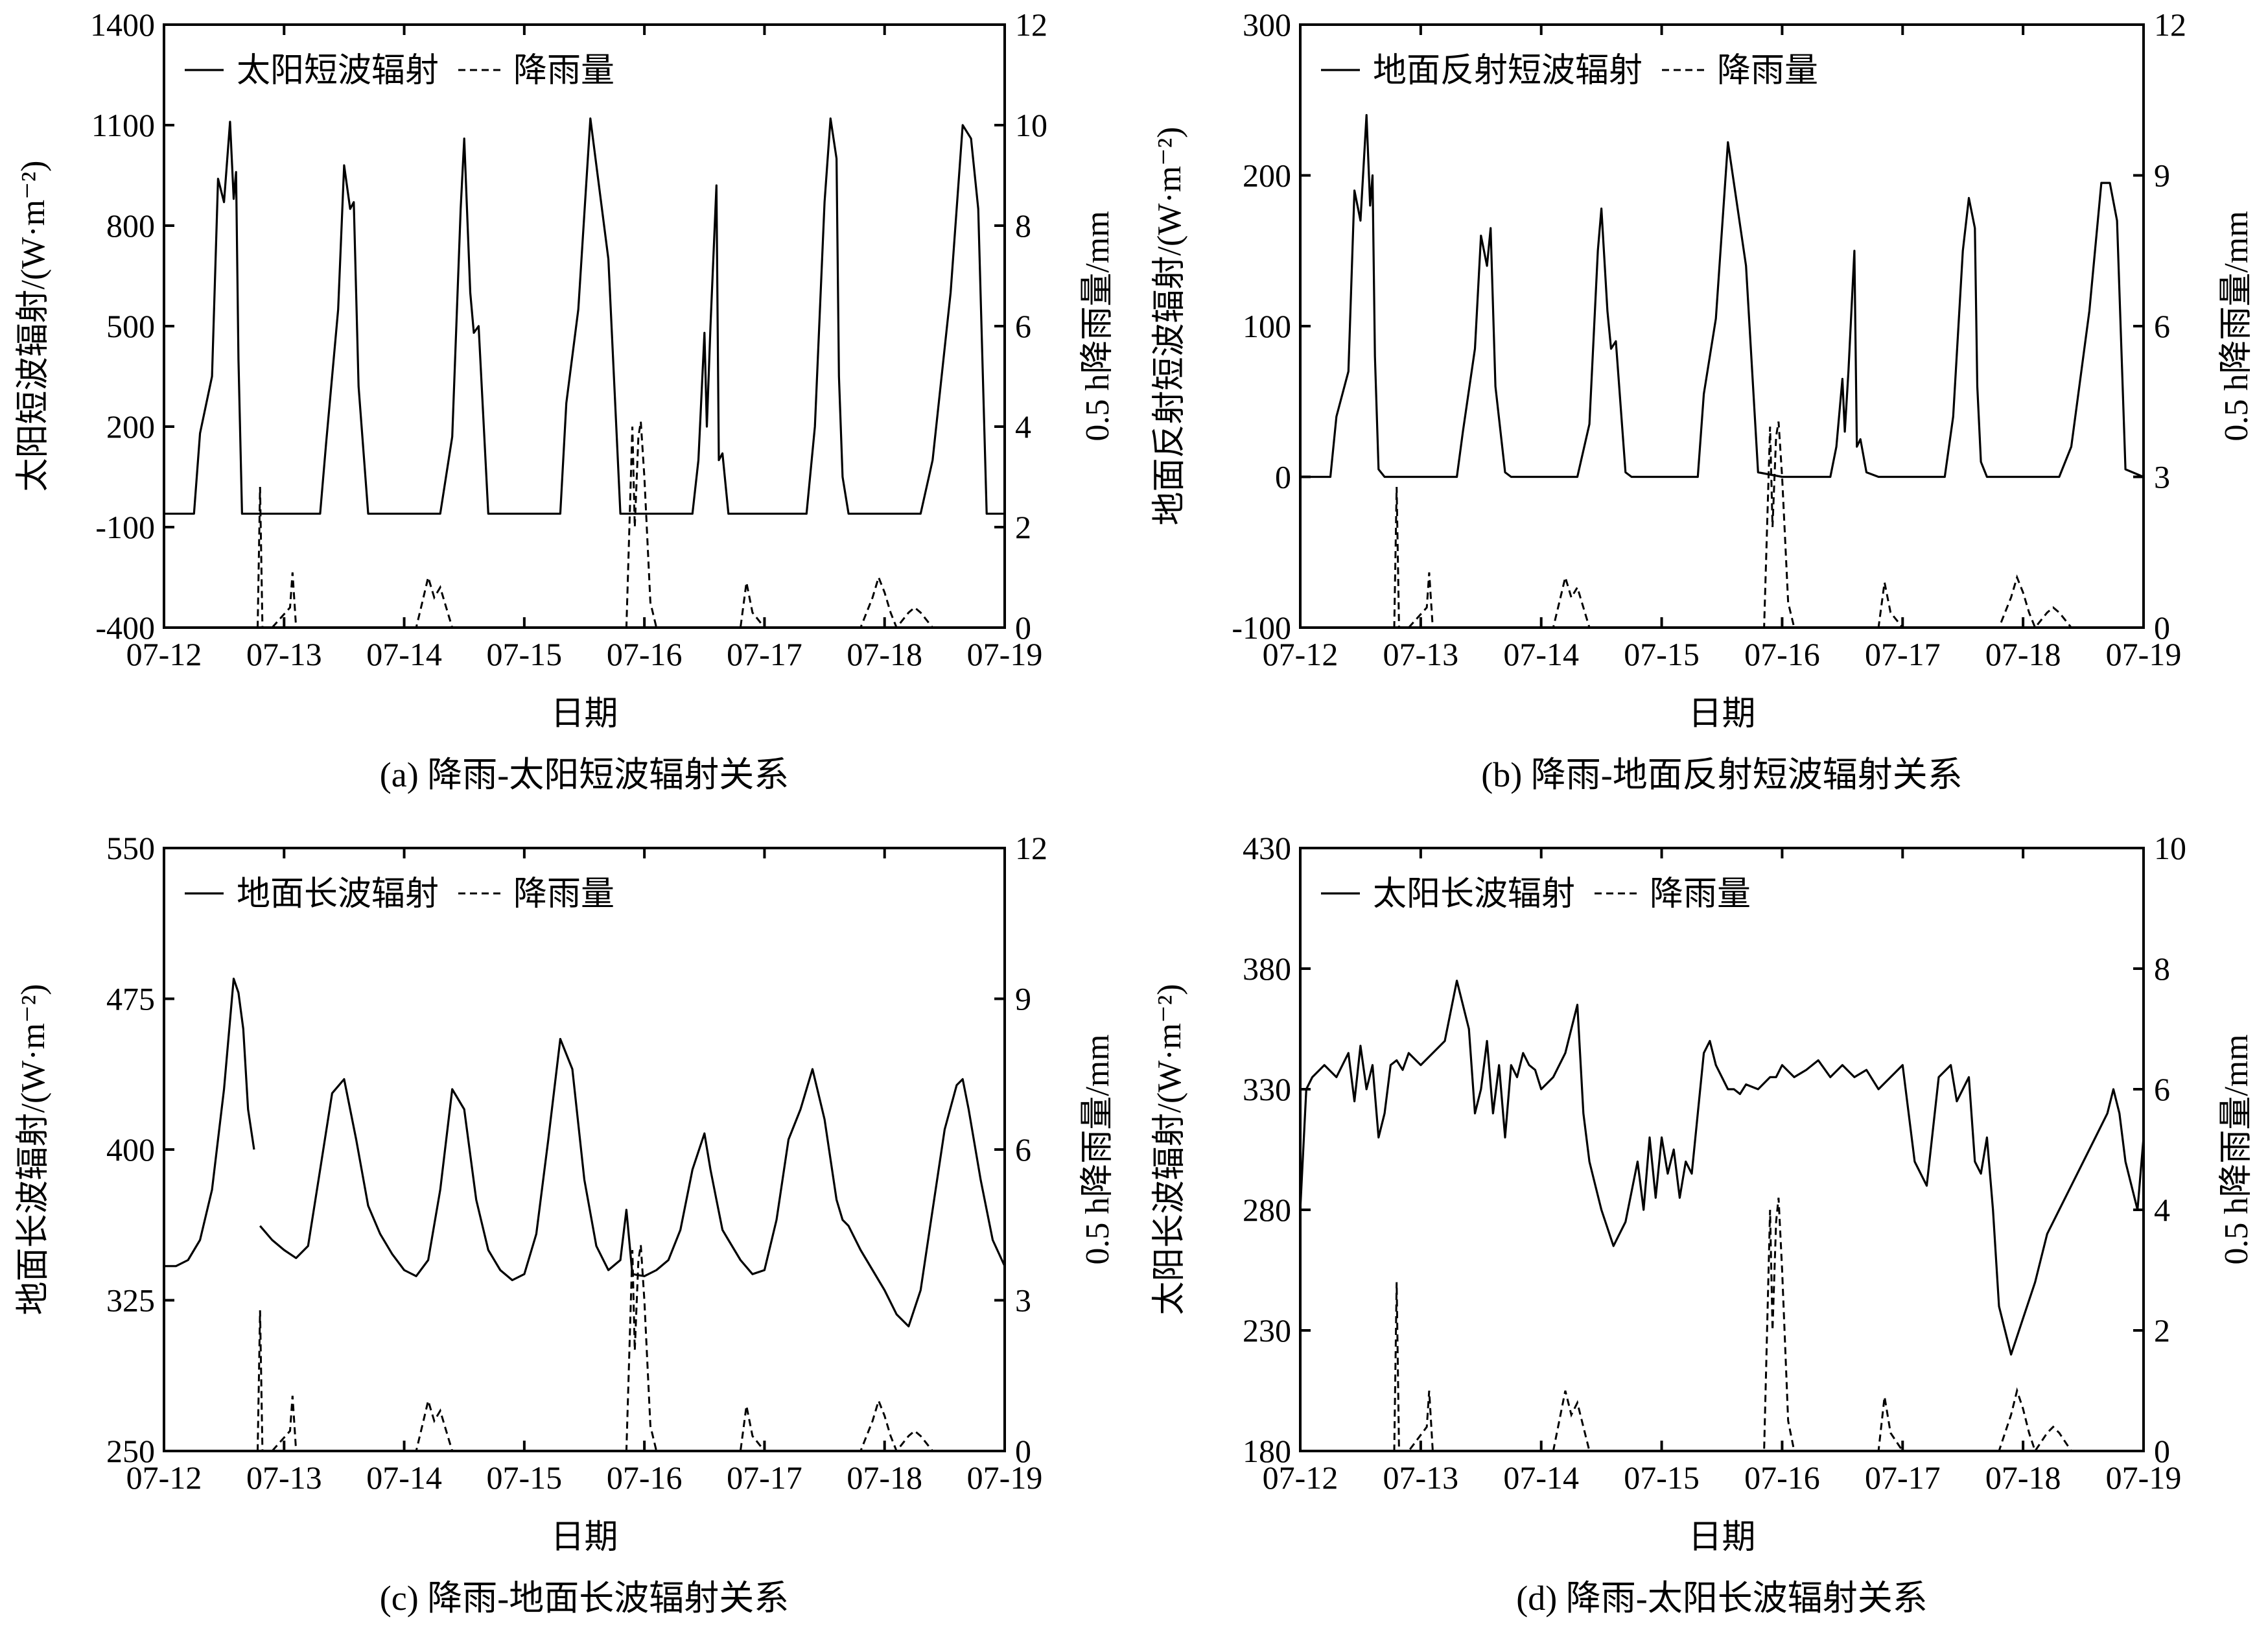 This screenshot has width=2268, height=1628. Describe the element at coordinates (1023, 426) in the screenshot. I see `y-right-tick-label: 4` at that location.